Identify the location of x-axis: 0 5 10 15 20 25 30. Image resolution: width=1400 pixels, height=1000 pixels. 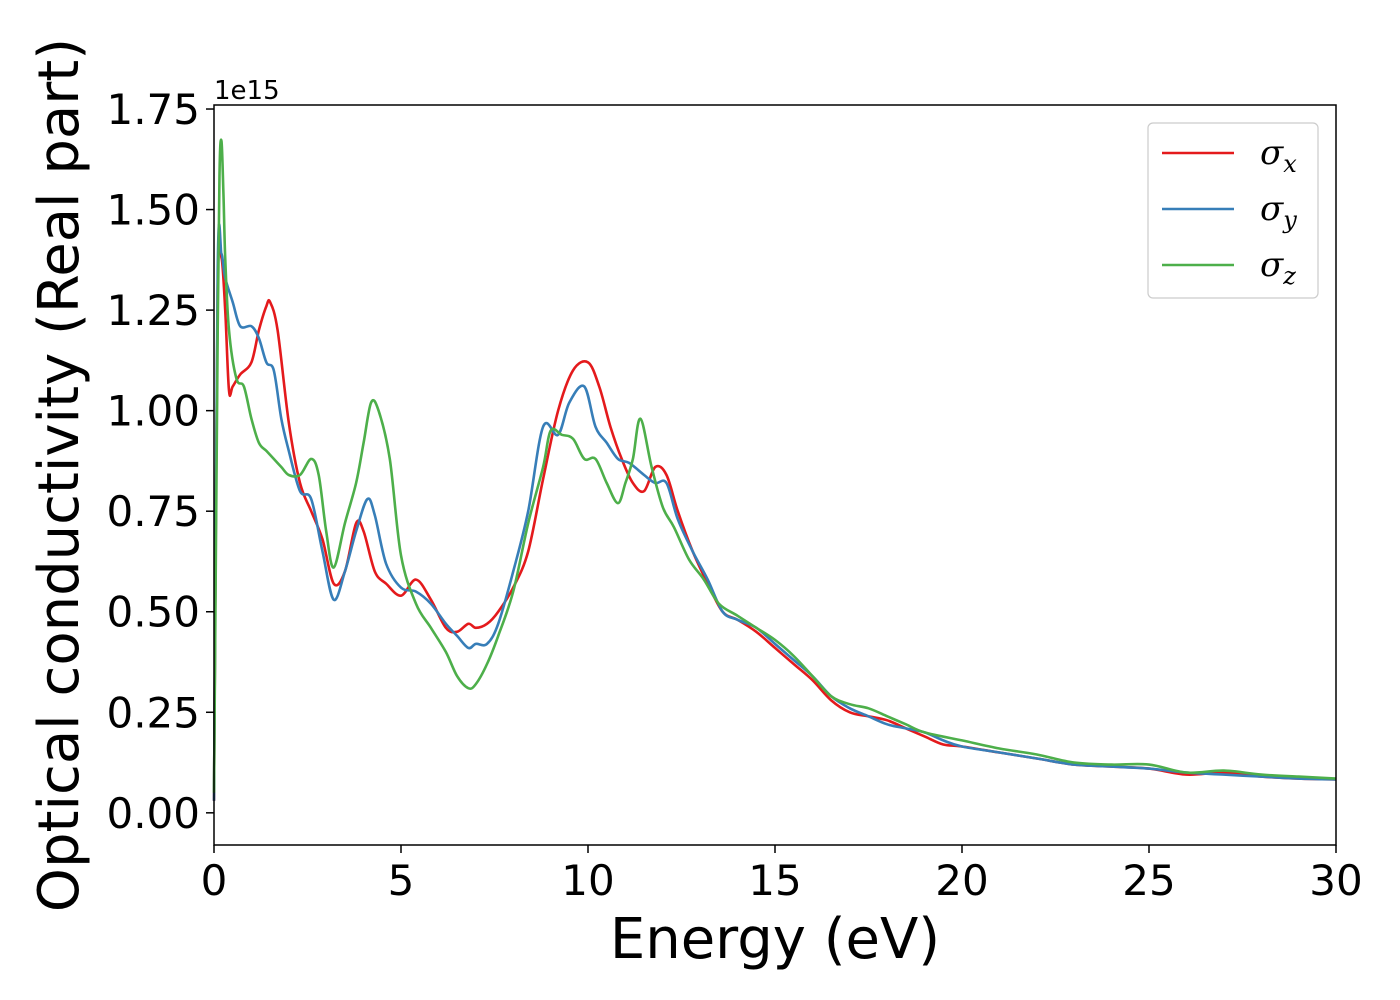
(782, 875).